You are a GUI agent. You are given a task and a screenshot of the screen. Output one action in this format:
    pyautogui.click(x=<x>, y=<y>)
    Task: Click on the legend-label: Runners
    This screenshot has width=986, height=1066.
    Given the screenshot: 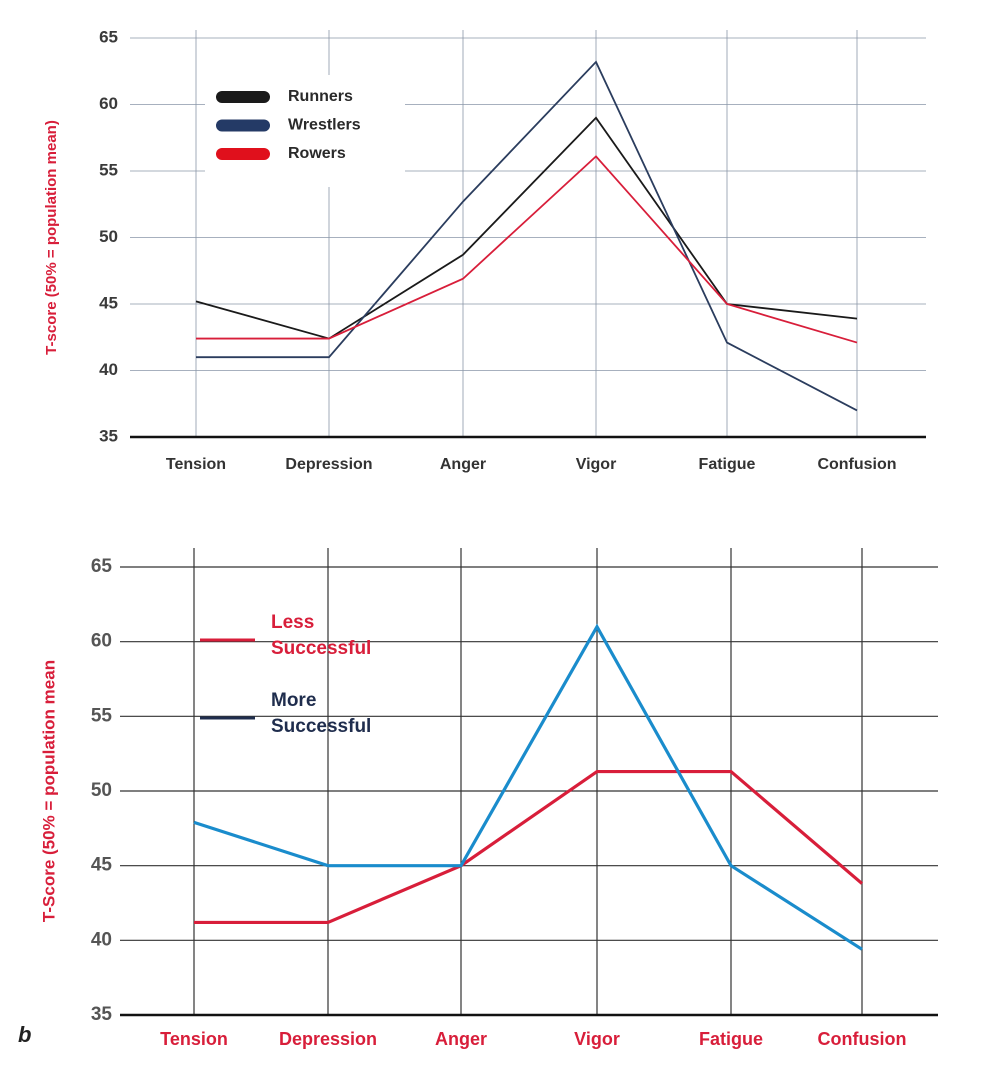 What is the action you would take?
    pyautogui.click(x=320, y=96)
    